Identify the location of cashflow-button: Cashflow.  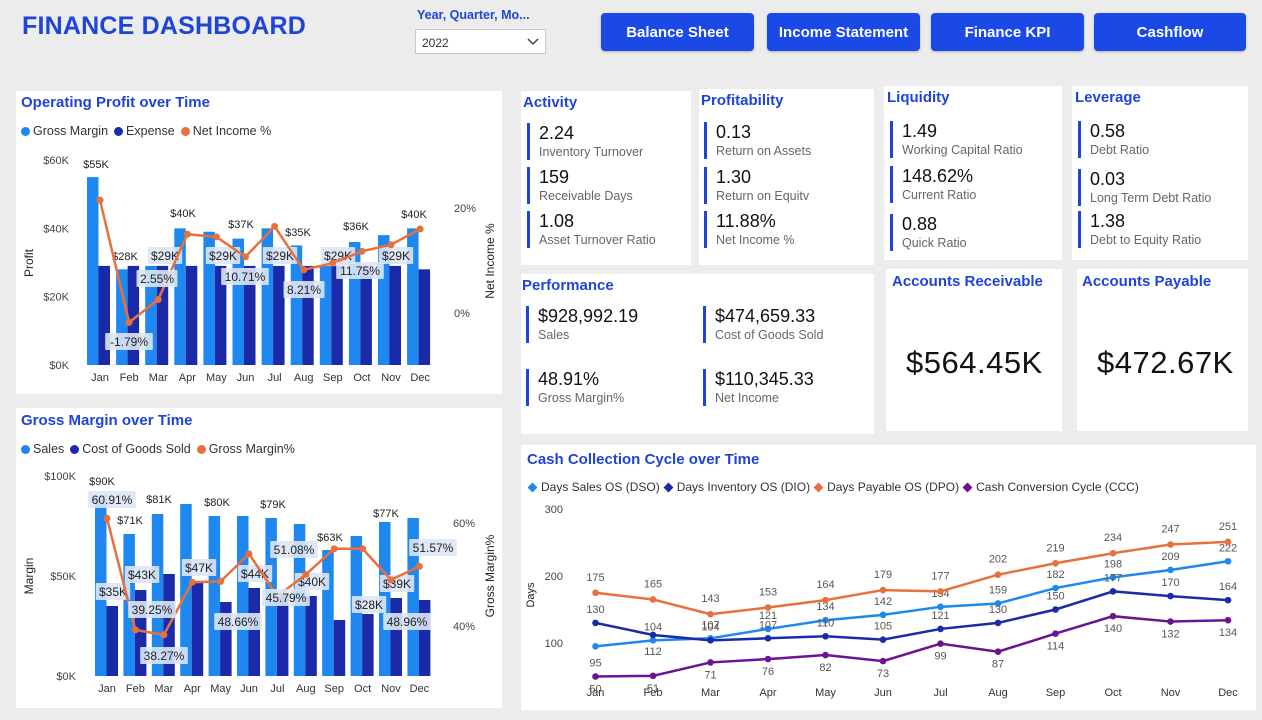
(1170, 32).